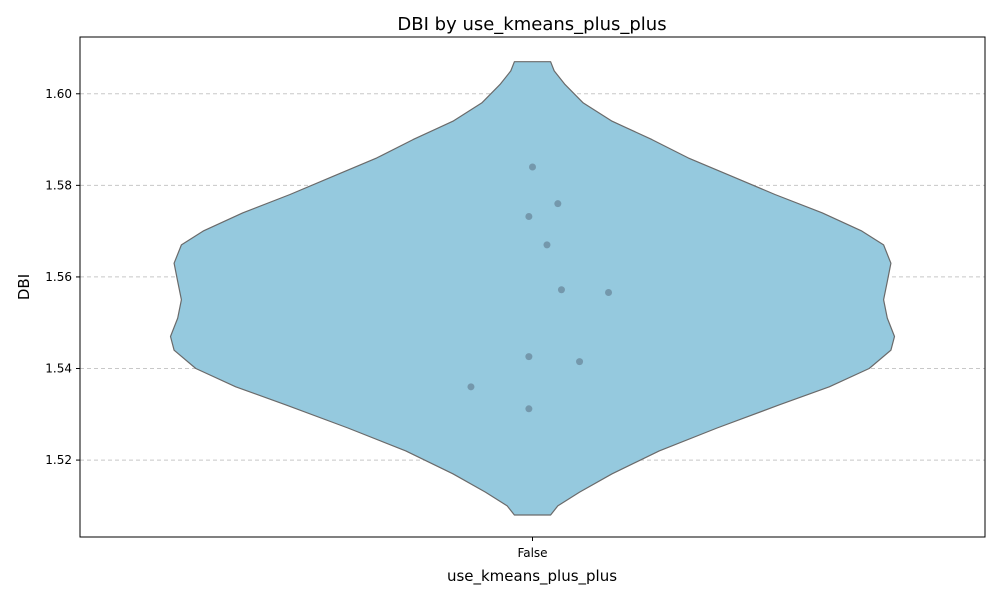 The height and width of the screenshot is (600, 1000). I want to click on y-axis-label: DBI, so click(24, 287).